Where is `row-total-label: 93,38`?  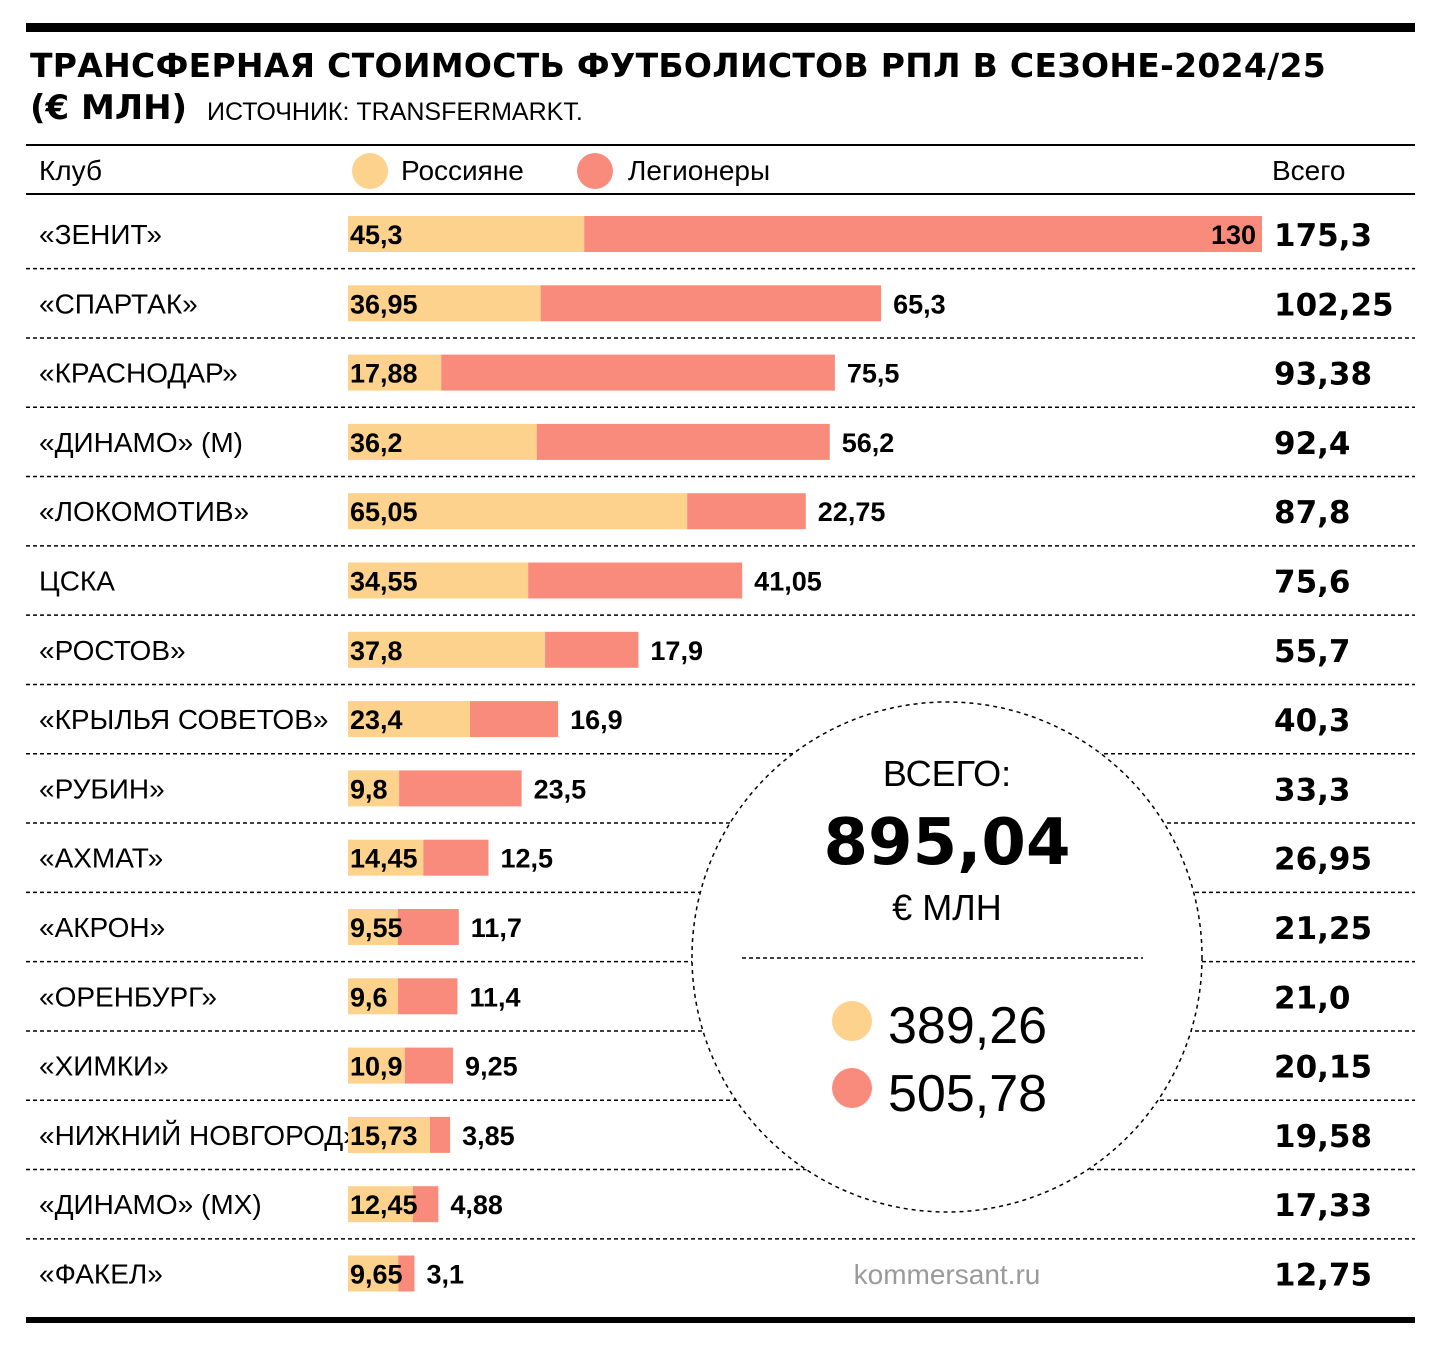 row-total-label: 93,38 is located at coordinates (1323, 375).